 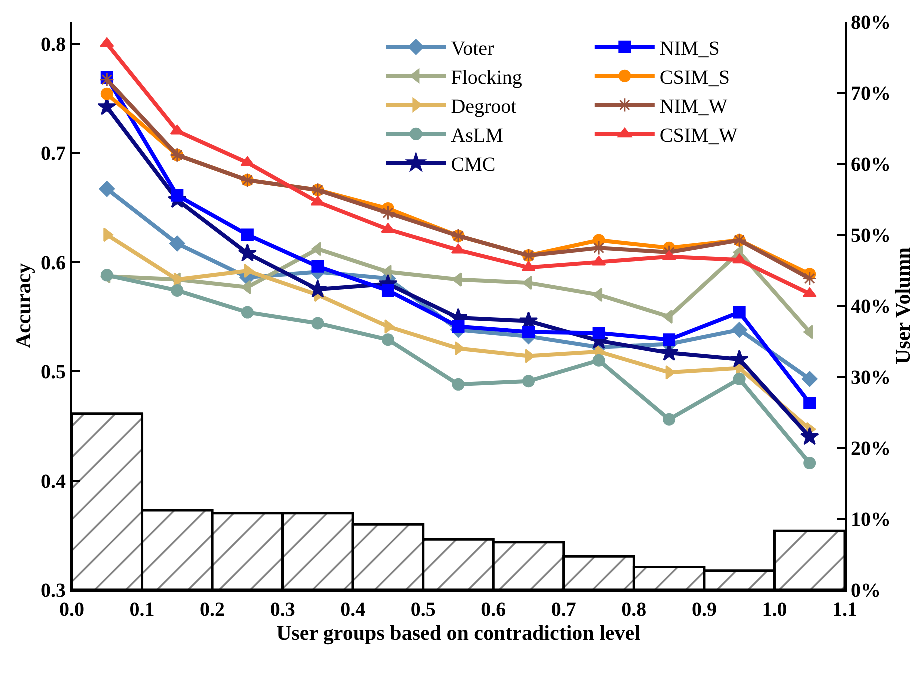 What do you see at coordinates (53, 373) in the screenshot?
I see `y-tick-label: 0.5` at bounding box center [53, 373].